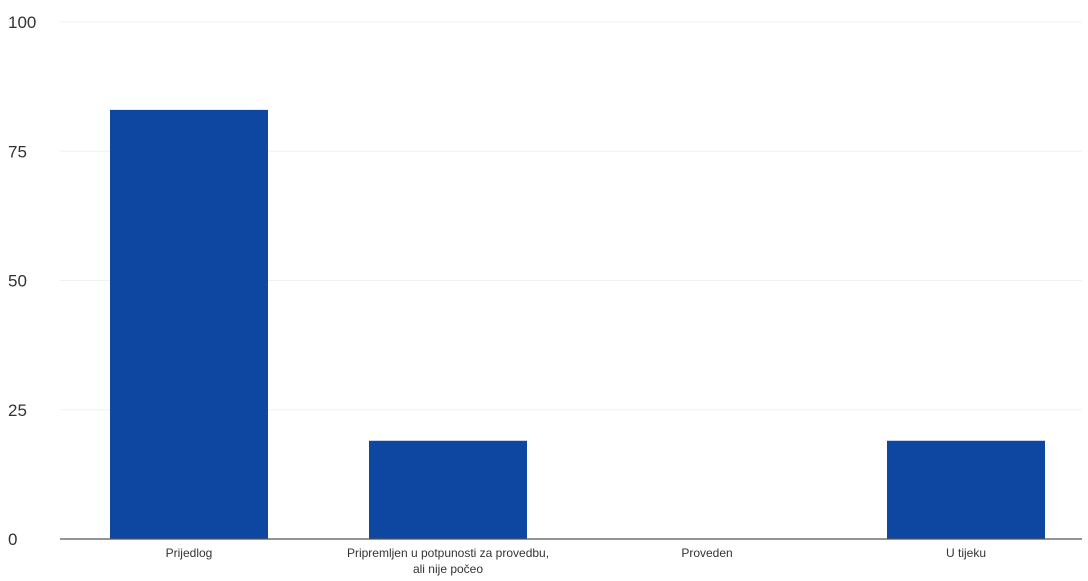 The width and height of the screenshot is (1088, 581). I want to click on x-category-label-line: Pripremljen u potpunosti za provedbu,, so click(448, 553).